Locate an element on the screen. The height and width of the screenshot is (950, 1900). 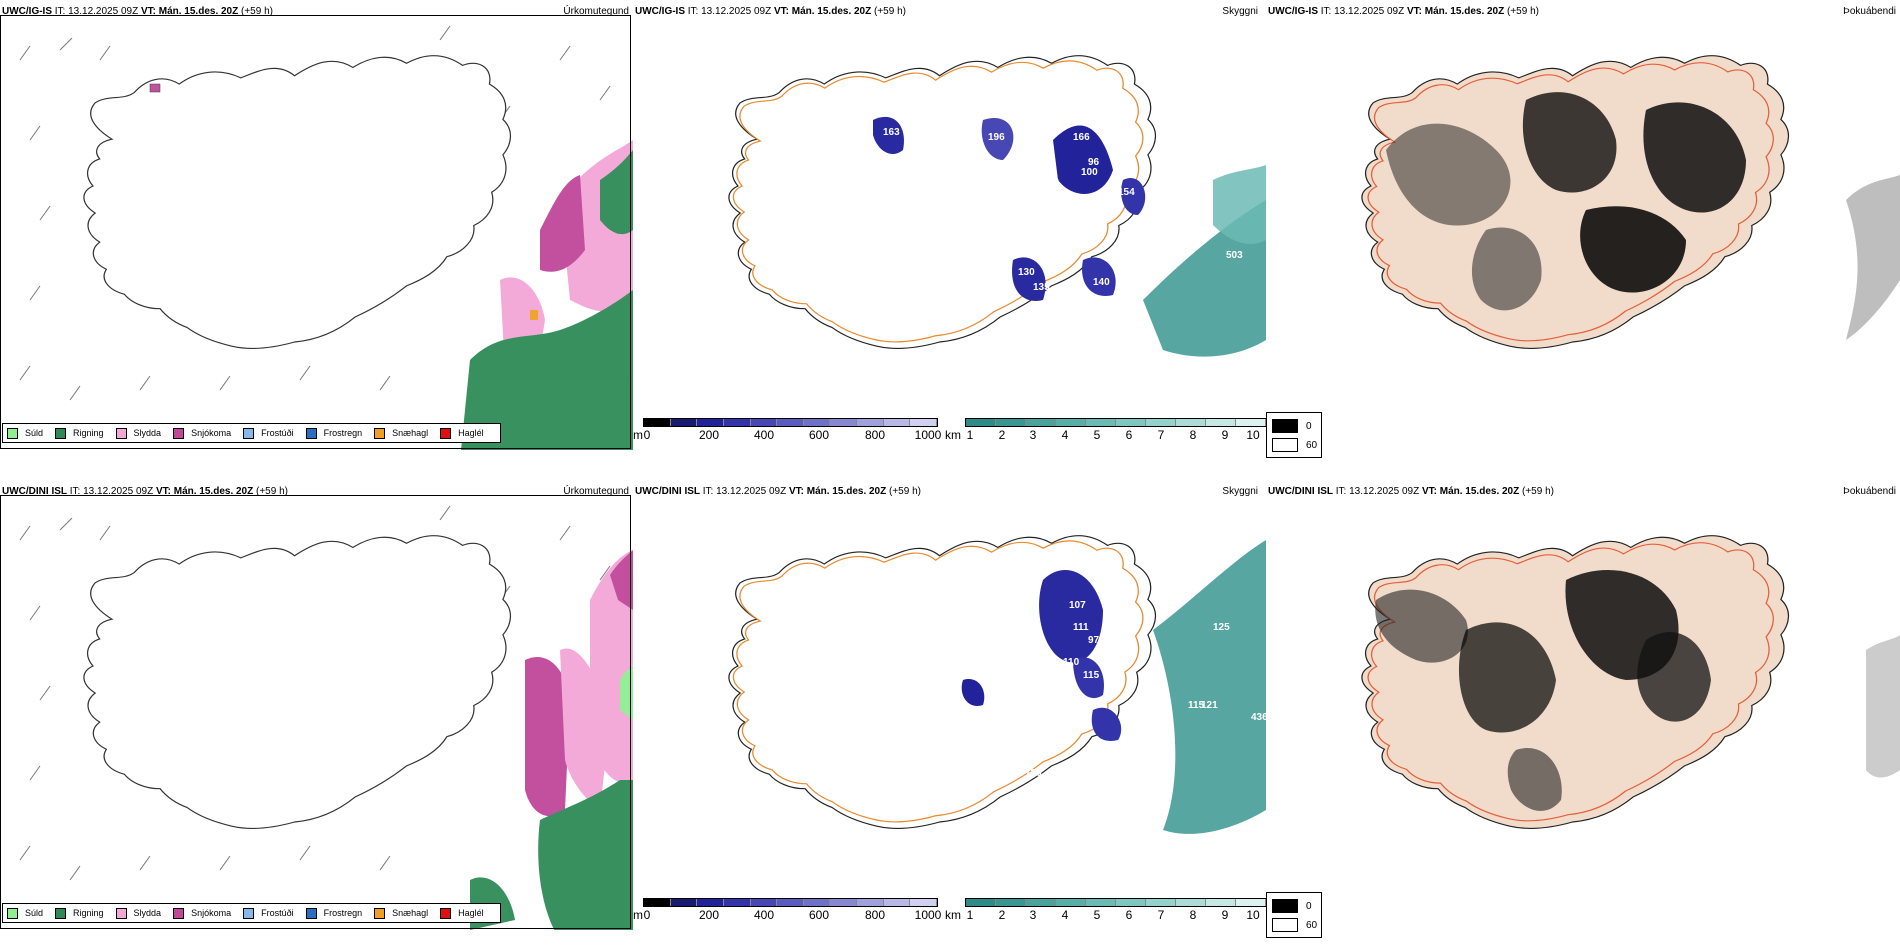
panel-title: Úrkomutegund is located at coordinates (596, 491).